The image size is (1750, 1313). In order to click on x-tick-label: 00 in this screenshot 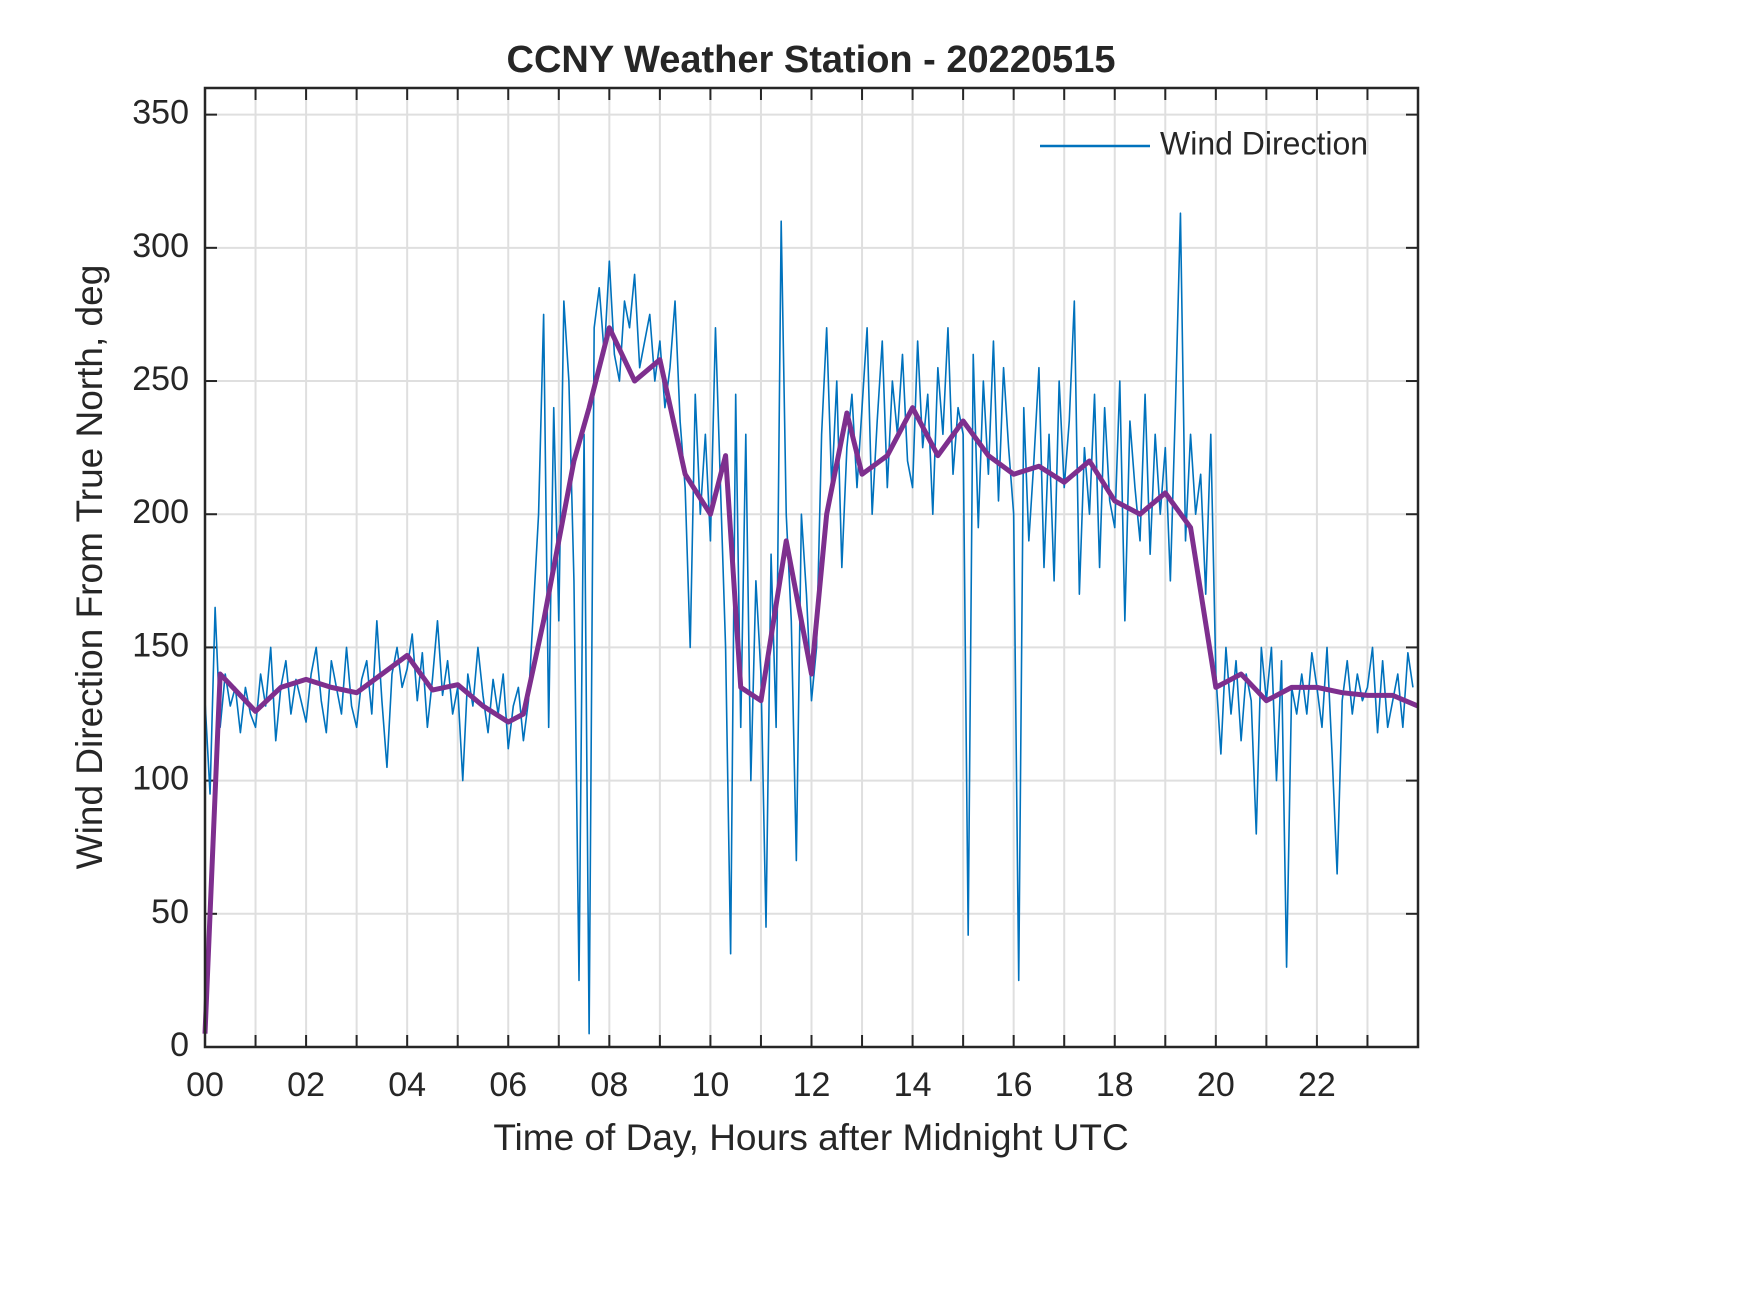, I will do `click(205, 1085)`.